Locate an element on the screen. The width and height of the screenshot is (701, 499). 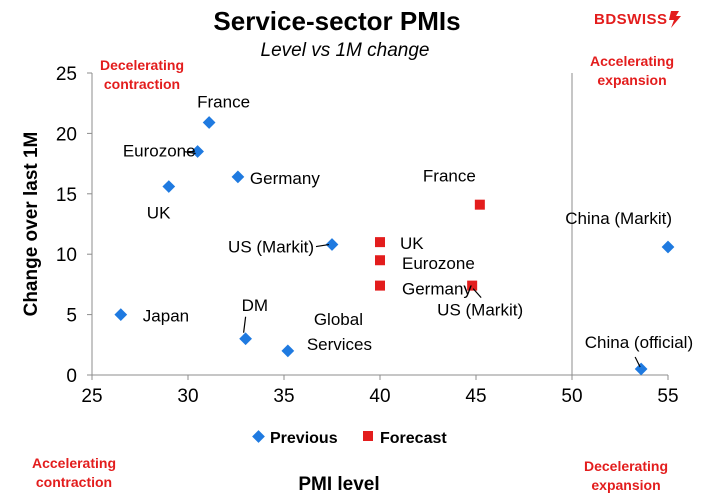
point-previous-germany is located at coordinates (238, 177).